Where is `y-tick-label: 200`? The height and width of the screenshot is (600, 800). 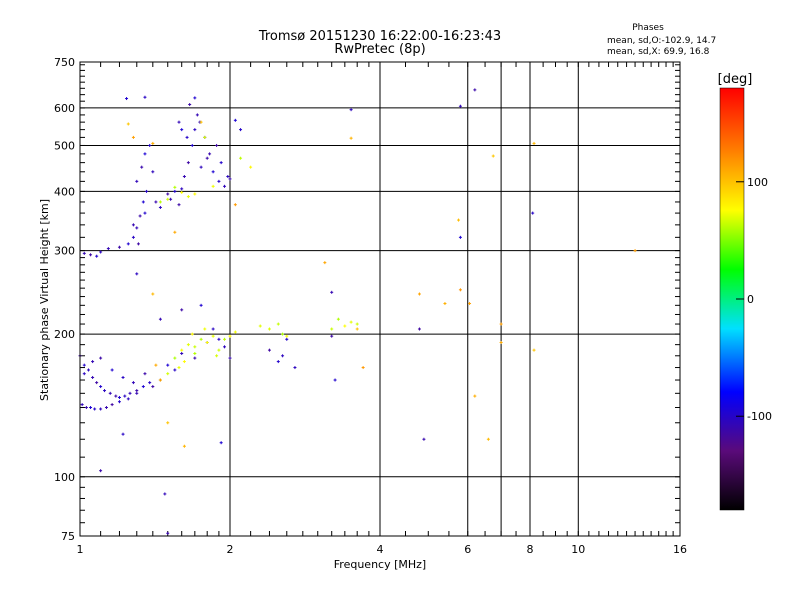 y-tick-label: 200 is located at coordinates (64, 334).